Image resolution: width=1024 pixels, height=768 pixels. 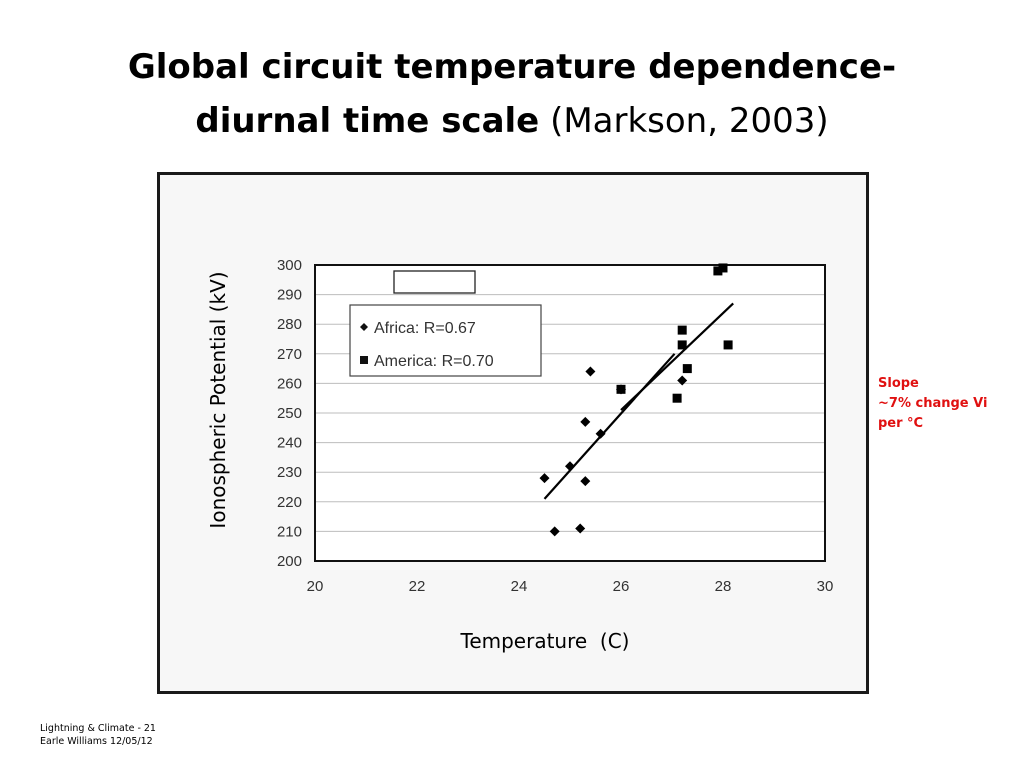 I want to click on legend-box, so click(x=445, y=340).